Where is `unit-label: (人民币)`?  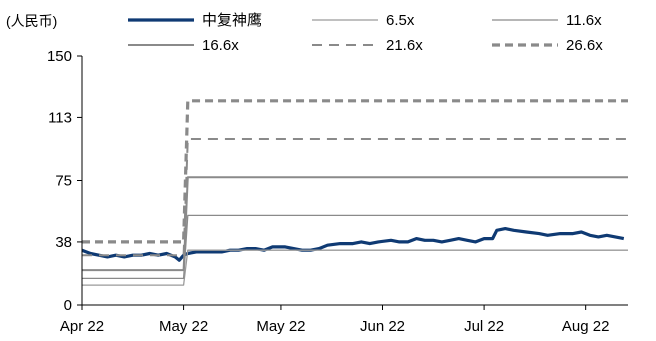 unit-label: (人民币) is located at coordinates (31, 21).